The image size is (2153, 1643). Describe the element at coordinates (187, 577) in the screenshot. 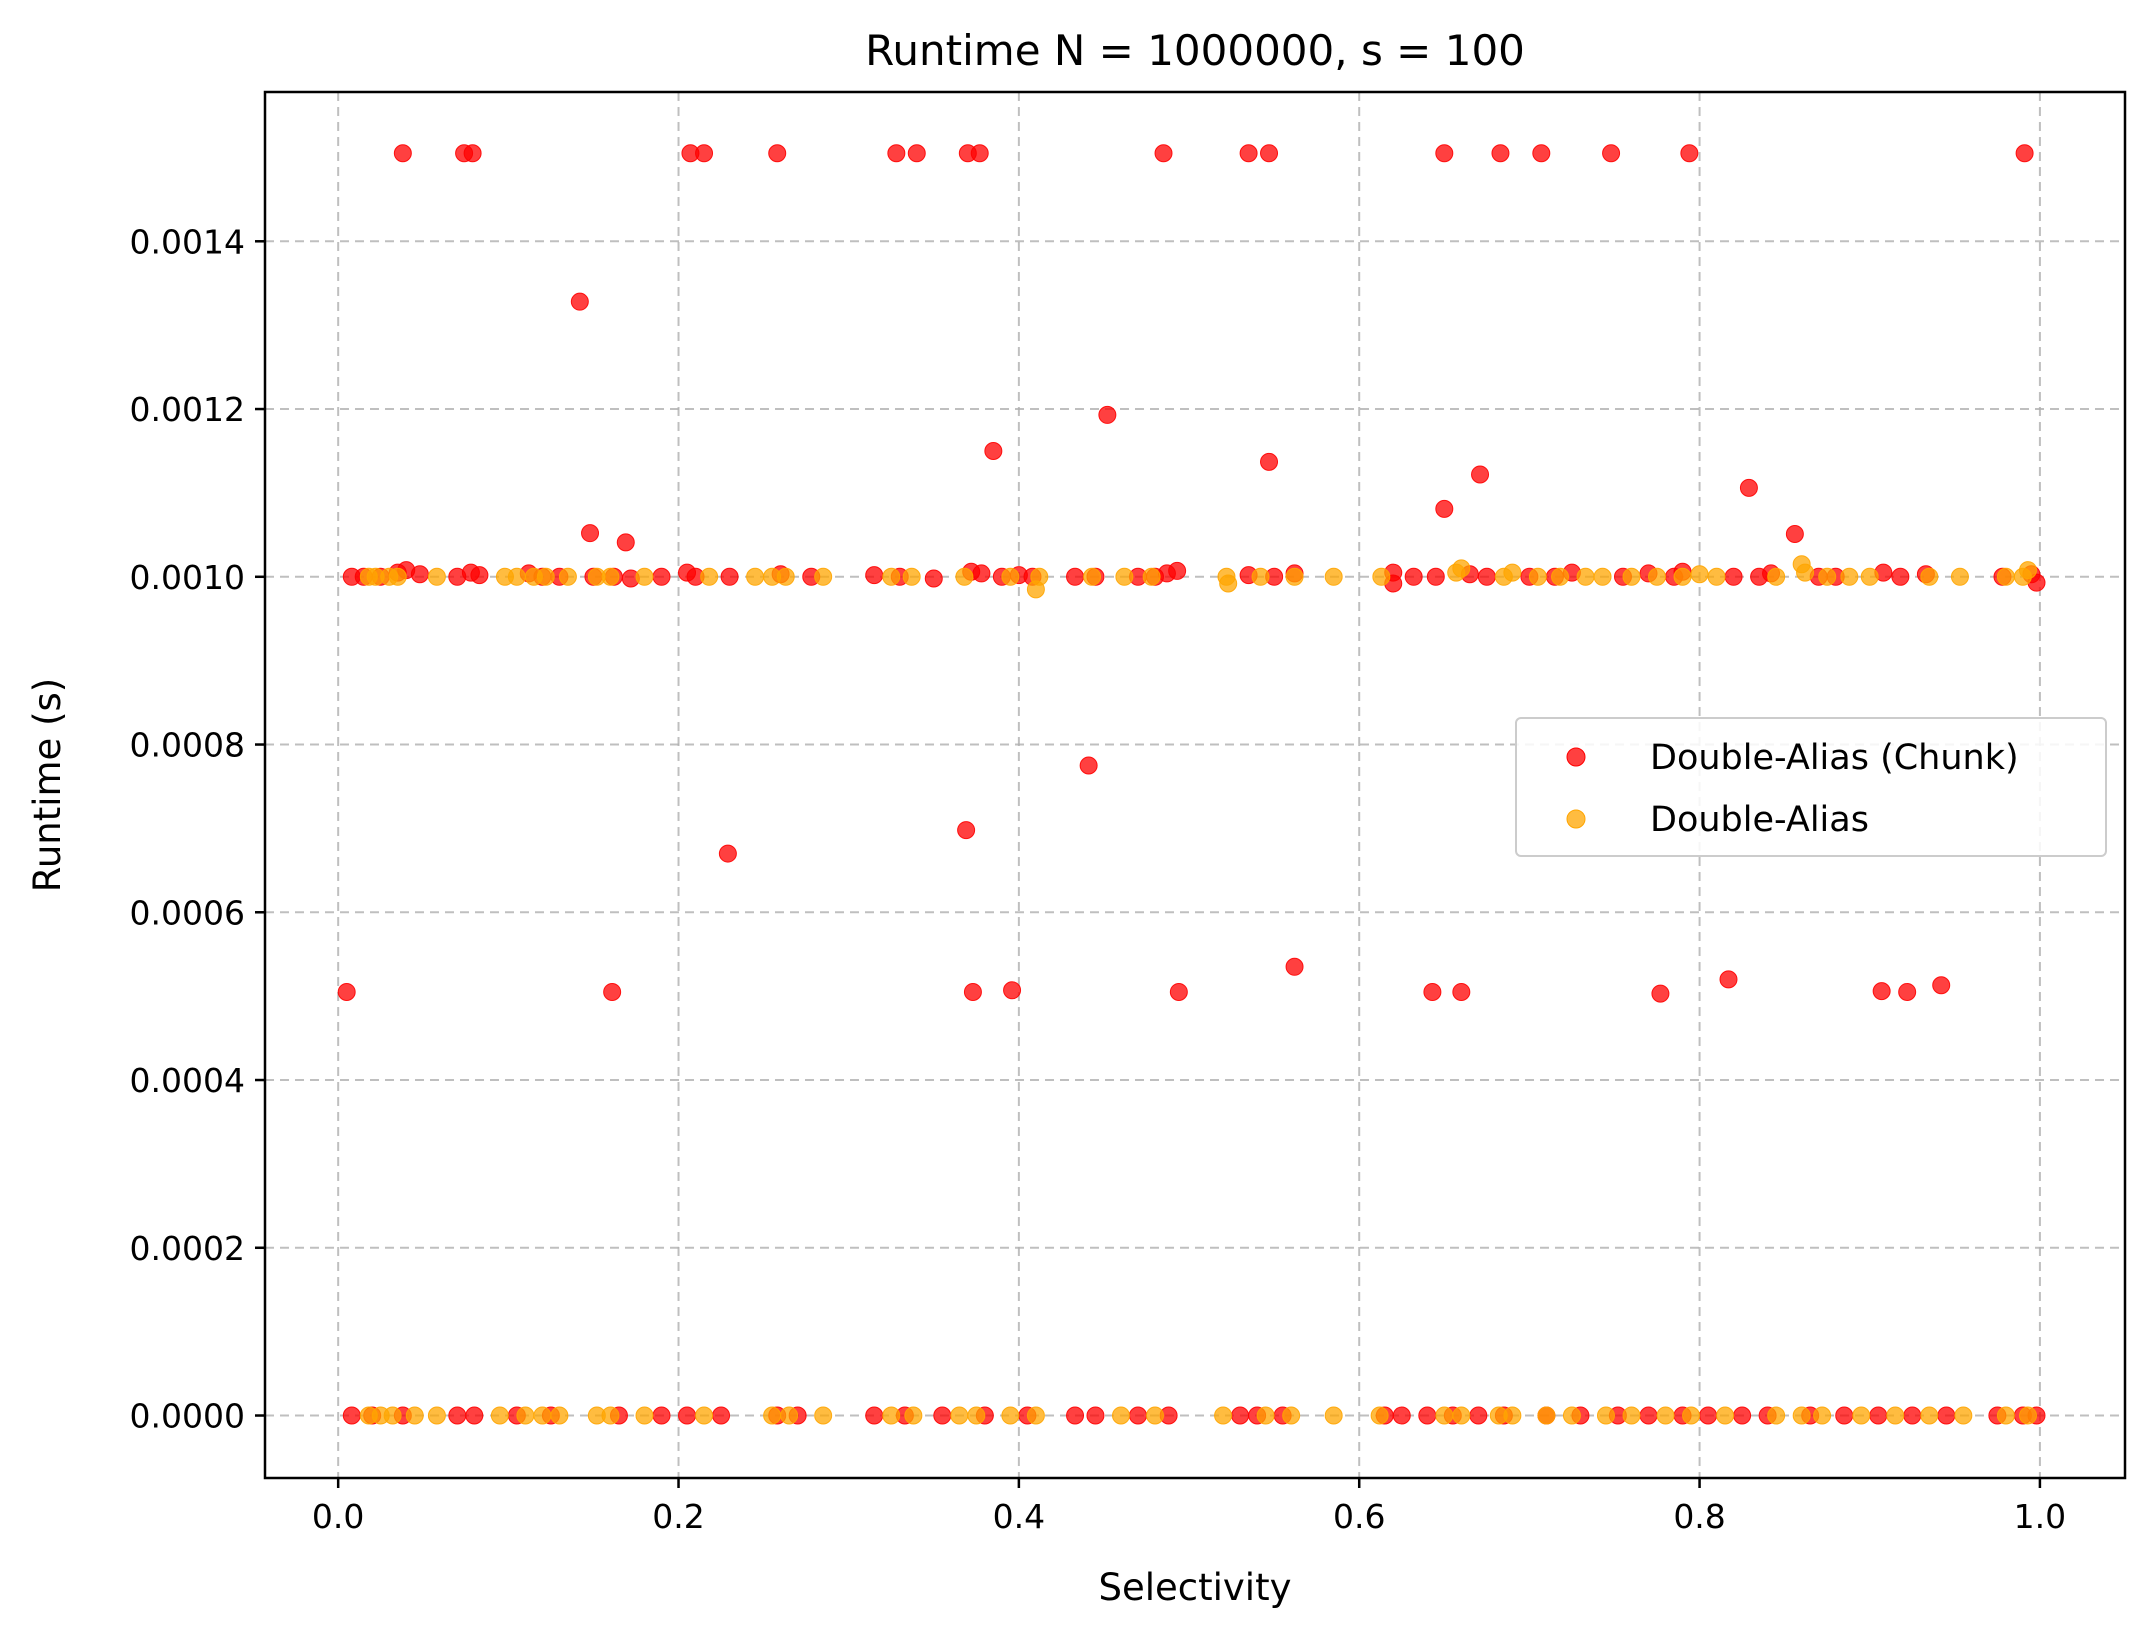

I see `y-tick-label: 0.0010` at that location.